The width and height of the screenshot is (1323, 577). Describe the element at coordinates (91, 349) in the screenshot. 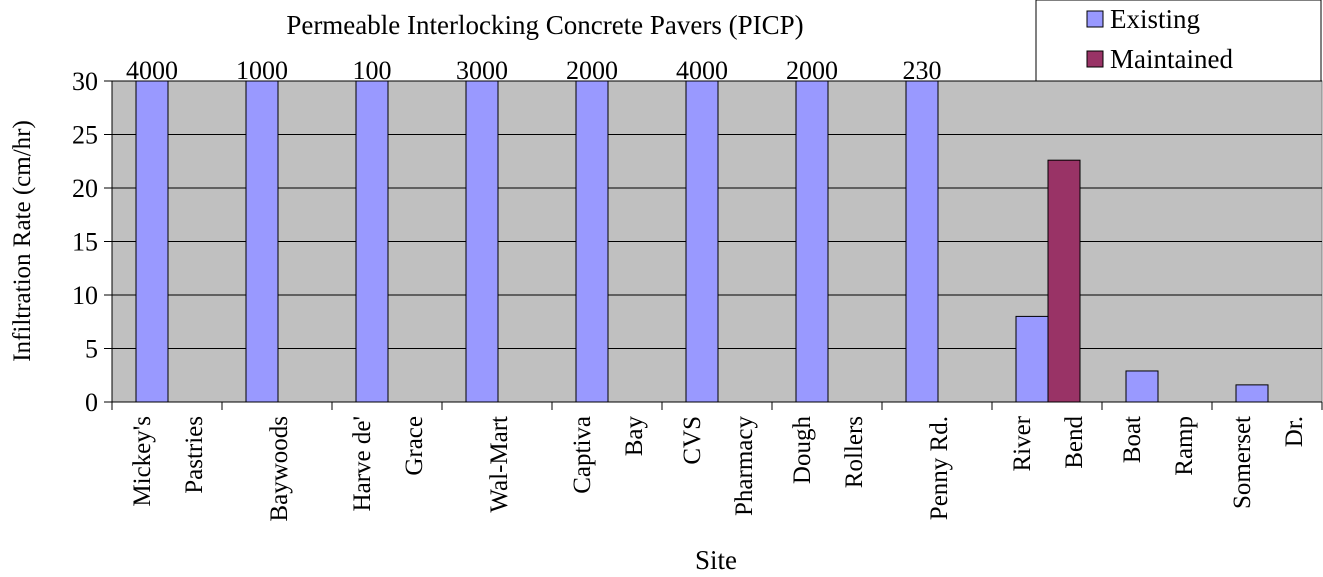

I see `y-tick-label: 5` at that location.